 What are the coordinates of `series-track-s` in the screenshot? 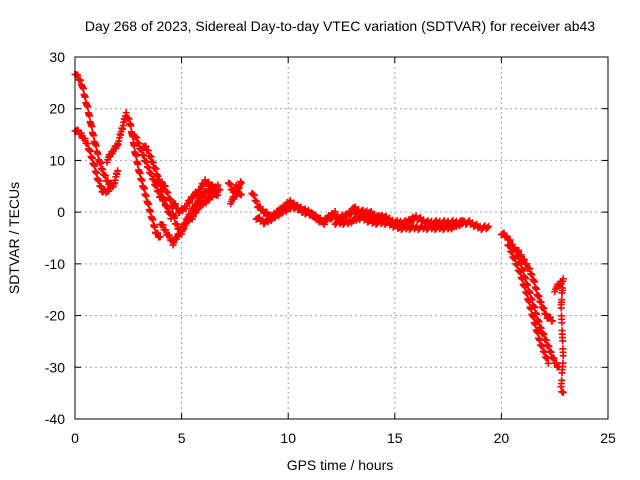 It's located at (559, 336).